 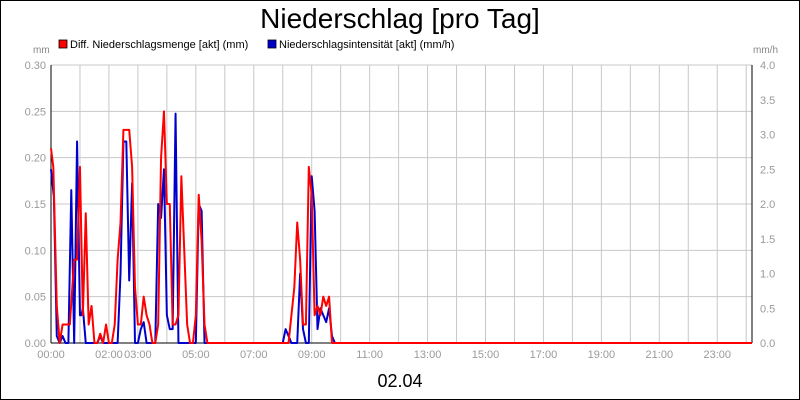 I want to click on y-left-tick-label: 0.15, so click(x=35, y=205).